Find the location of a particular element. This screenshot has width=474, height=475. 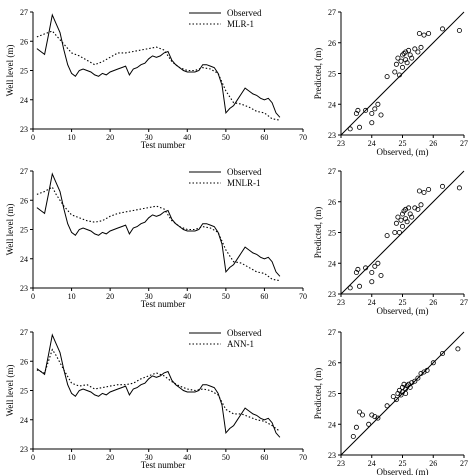

x-tick-label: 20 is located at coordinates (110, 296).